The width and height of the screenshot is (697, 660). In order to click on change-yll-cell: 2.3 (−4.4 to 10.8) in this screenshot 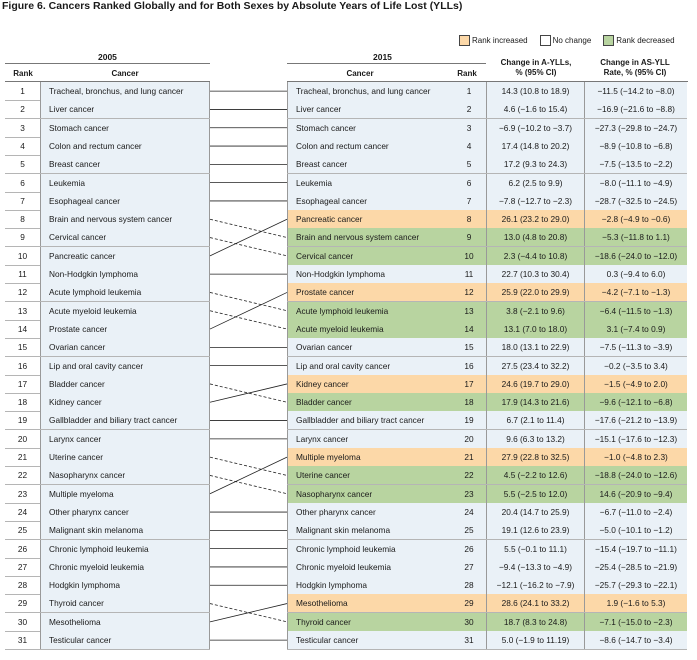, I will do `click(535, 255)`.